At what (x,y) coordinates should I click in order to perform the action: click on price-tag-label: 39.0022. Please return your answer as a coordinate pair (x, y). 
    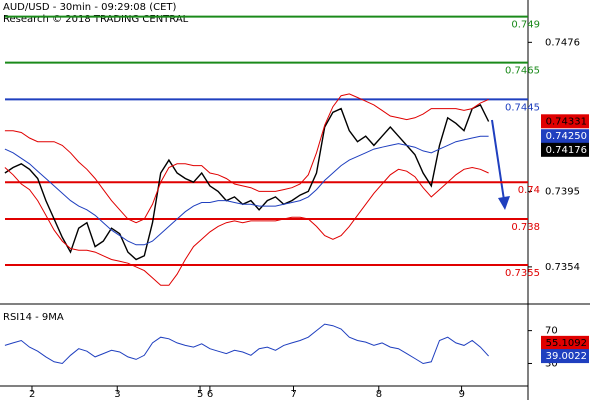
    Looking at the image, I should click on (566, 356).